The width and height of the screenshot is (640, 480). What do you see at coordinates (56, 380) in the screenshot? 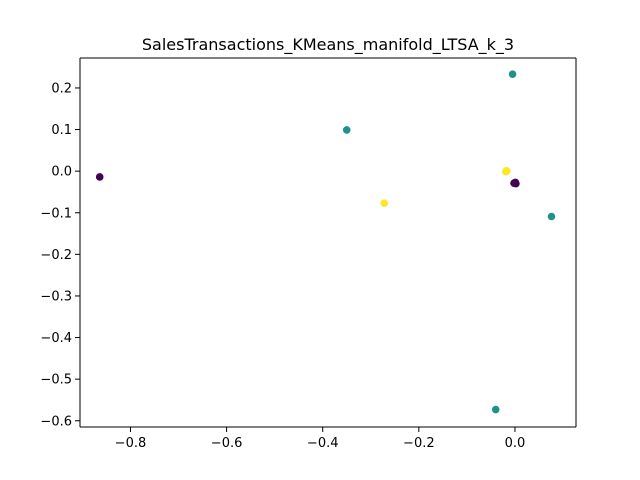
I see `y-tick-label: −0.5` at bounding box center [56, 380].